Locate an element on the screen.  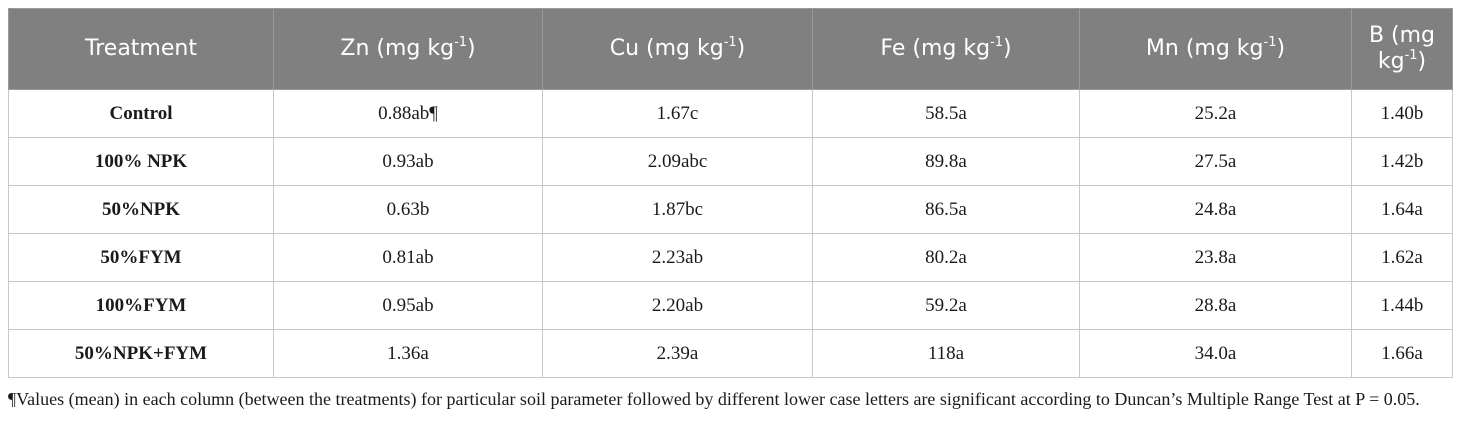
cell-mn: 34.0a is located at coordinates (1215, 353).